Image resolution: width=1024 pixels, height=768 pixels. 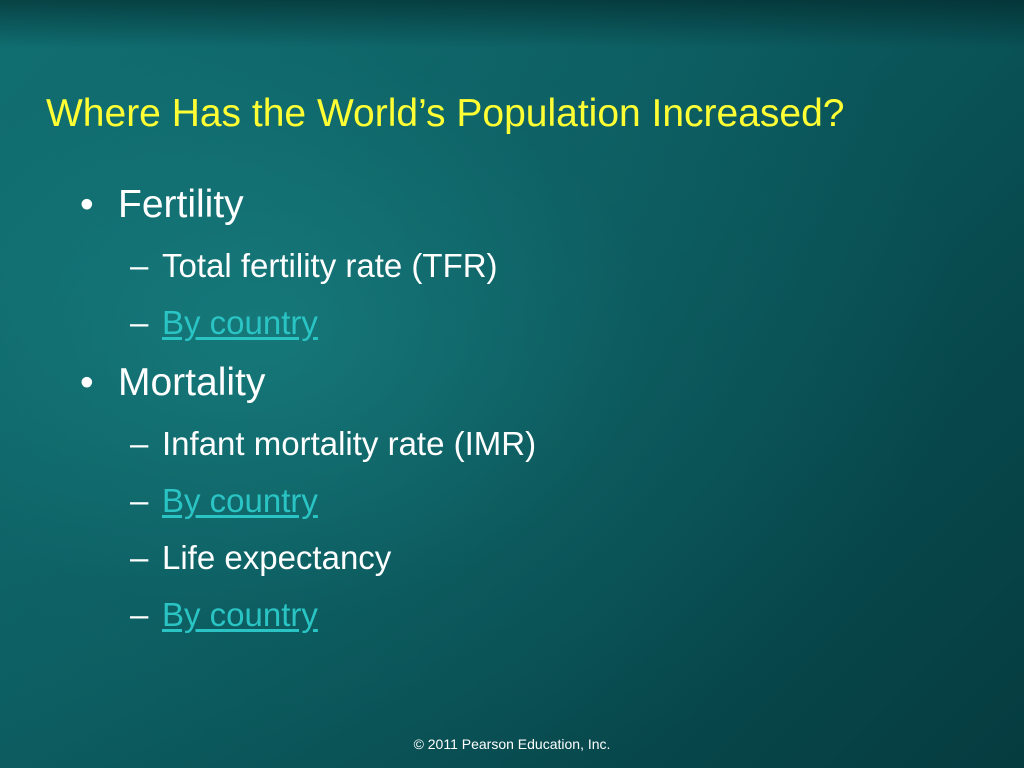 What do you see at coordinates (181, 204) in the screenshot?
I see `bullet-label: Fertility` at bounding box center [181, 204].